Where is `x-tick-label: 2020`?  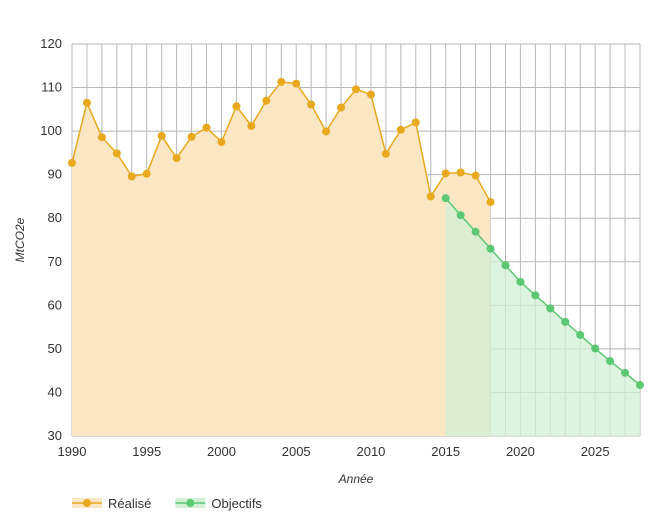
x-tick-label: 2020 is located at coordinates (520, 451).